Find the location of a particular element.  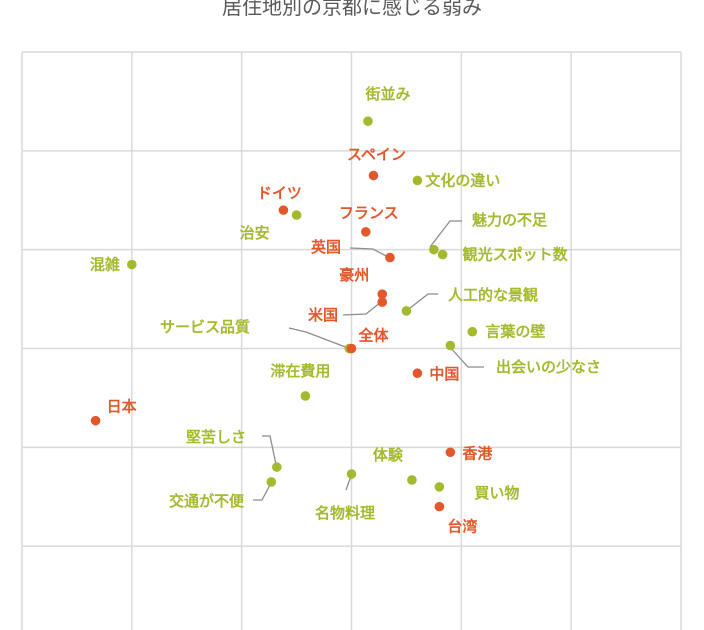

region-label: フランス is located at coordinates (369, 213).